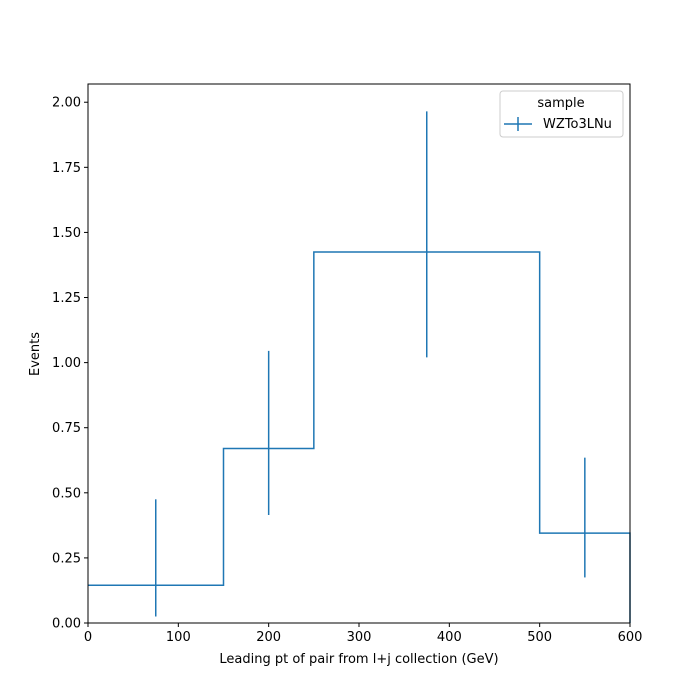 This screenshot has height=700, width=700. What do you see at coordinates (449, 637) in the screenshot?
I see `x-tick-label: 400` at bounding box center [449, 637].